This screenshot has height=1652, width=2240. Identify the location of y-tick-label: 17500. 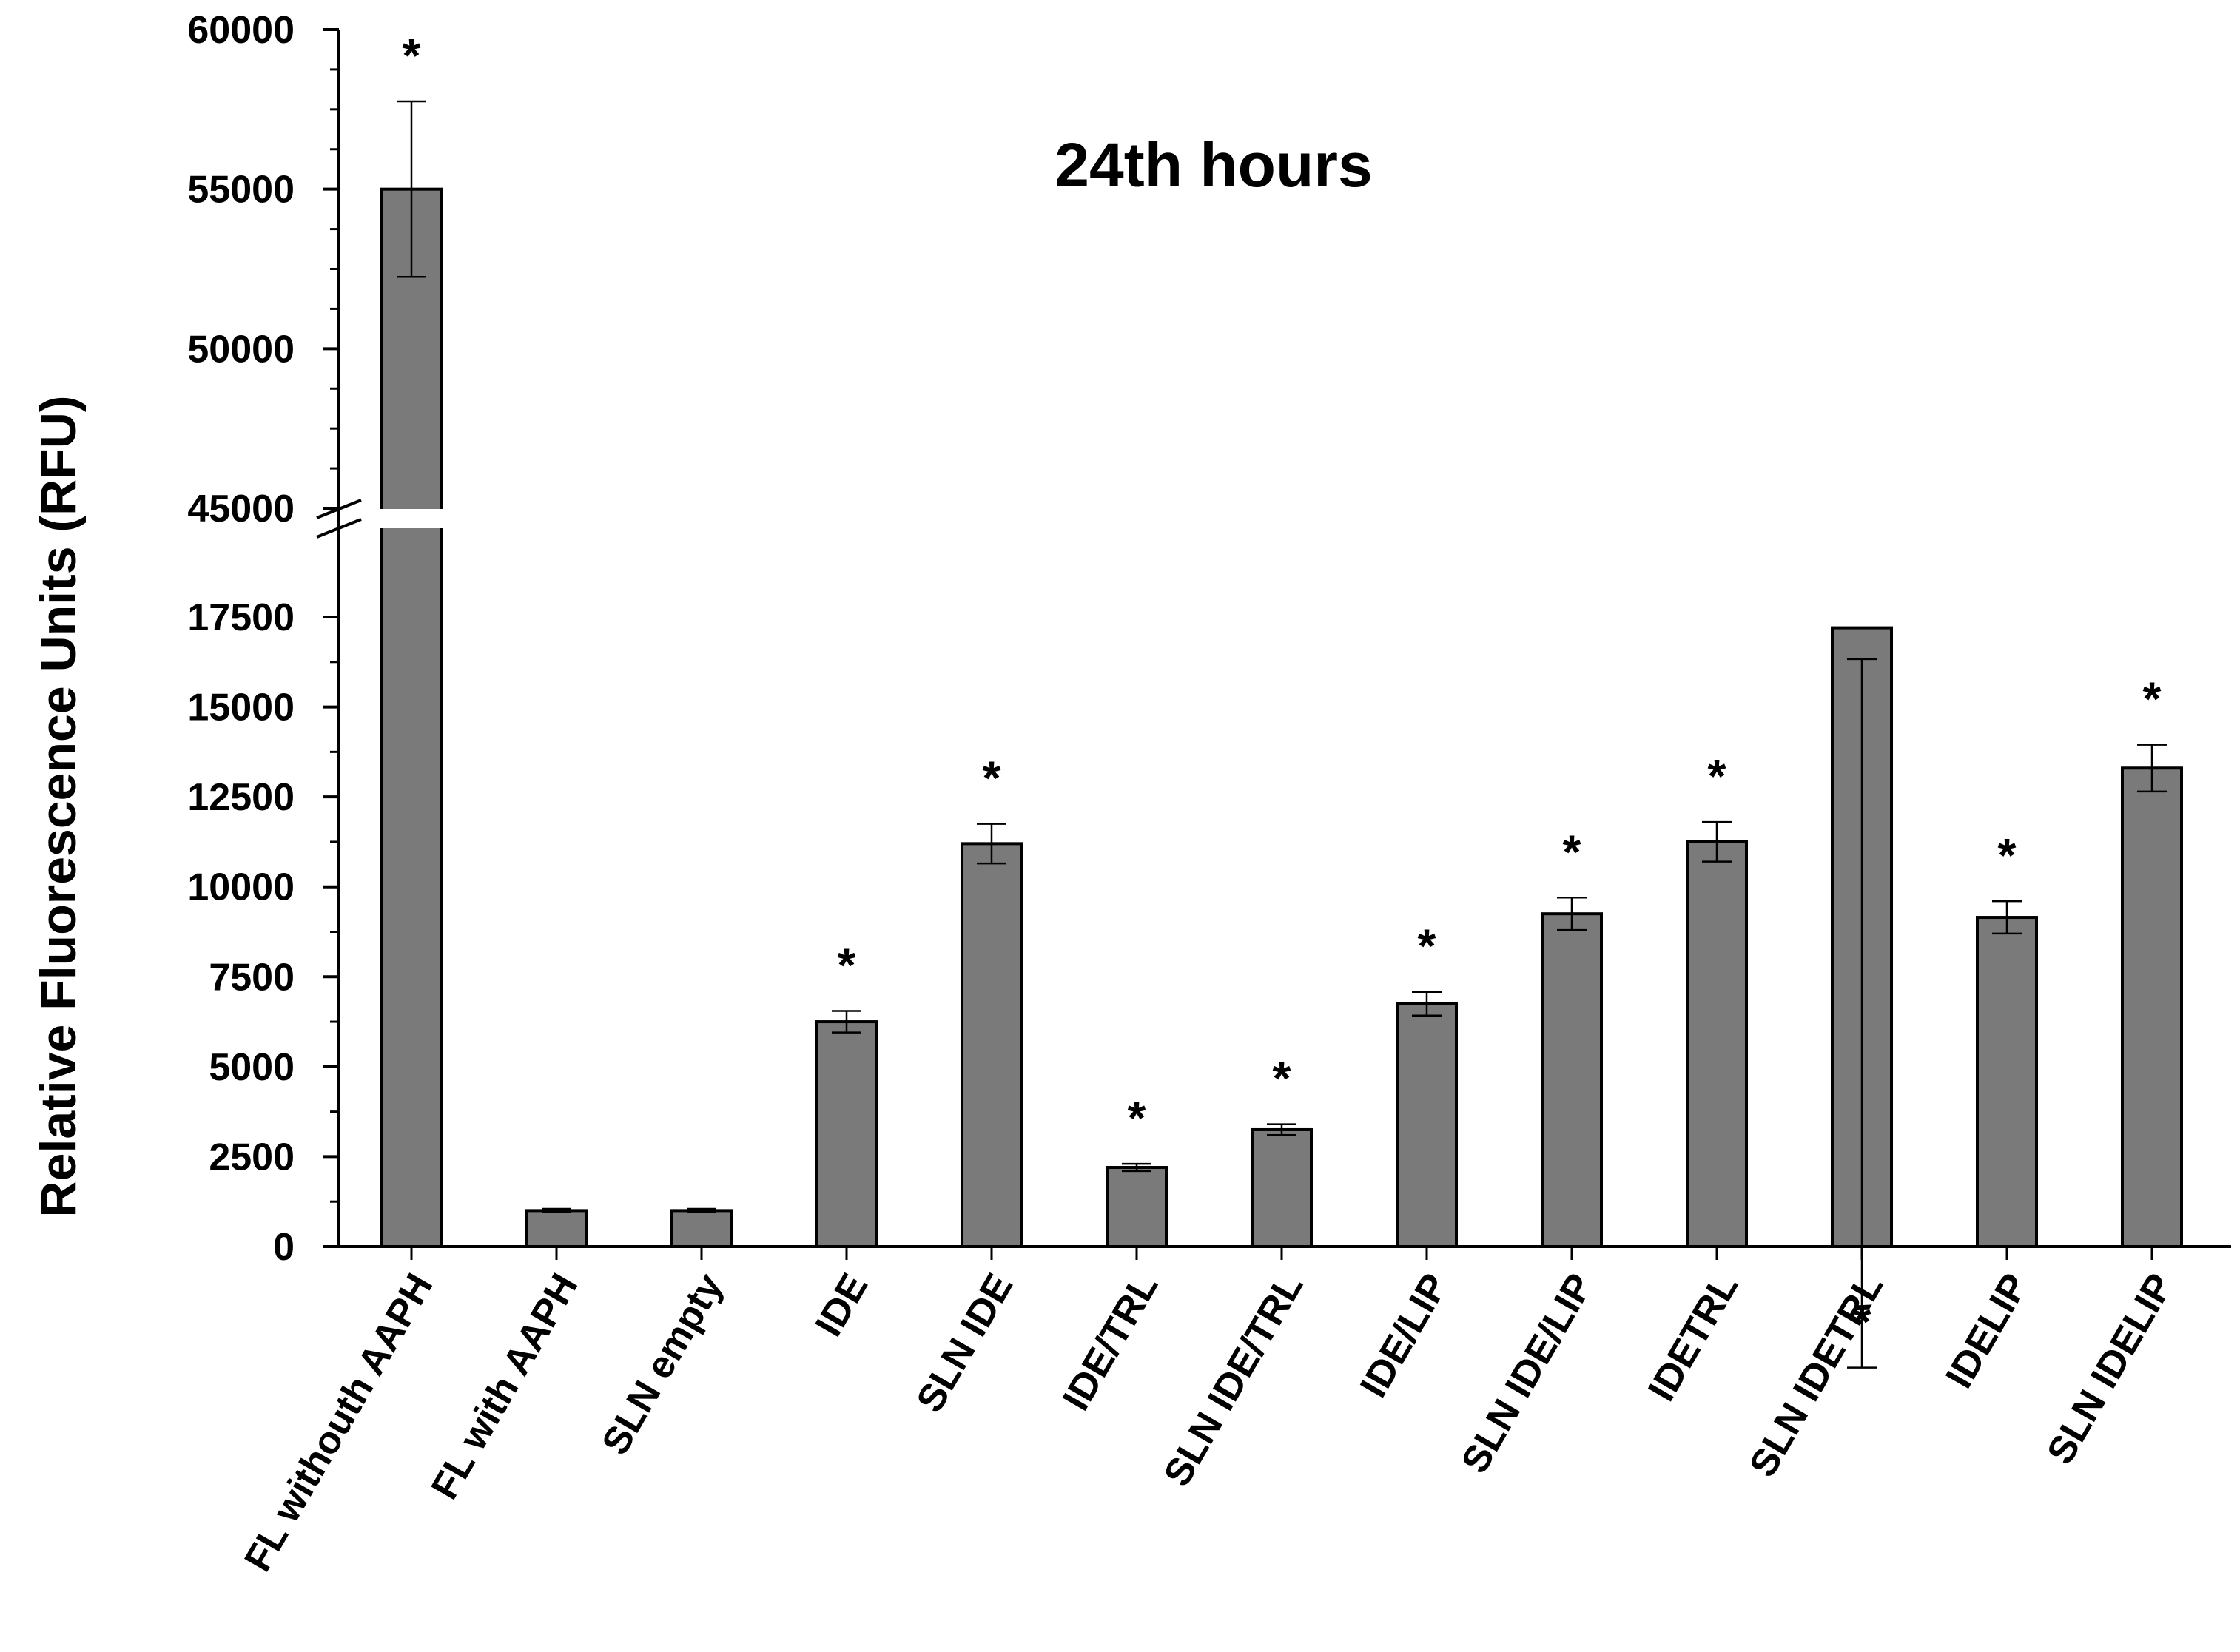
(241, 617).